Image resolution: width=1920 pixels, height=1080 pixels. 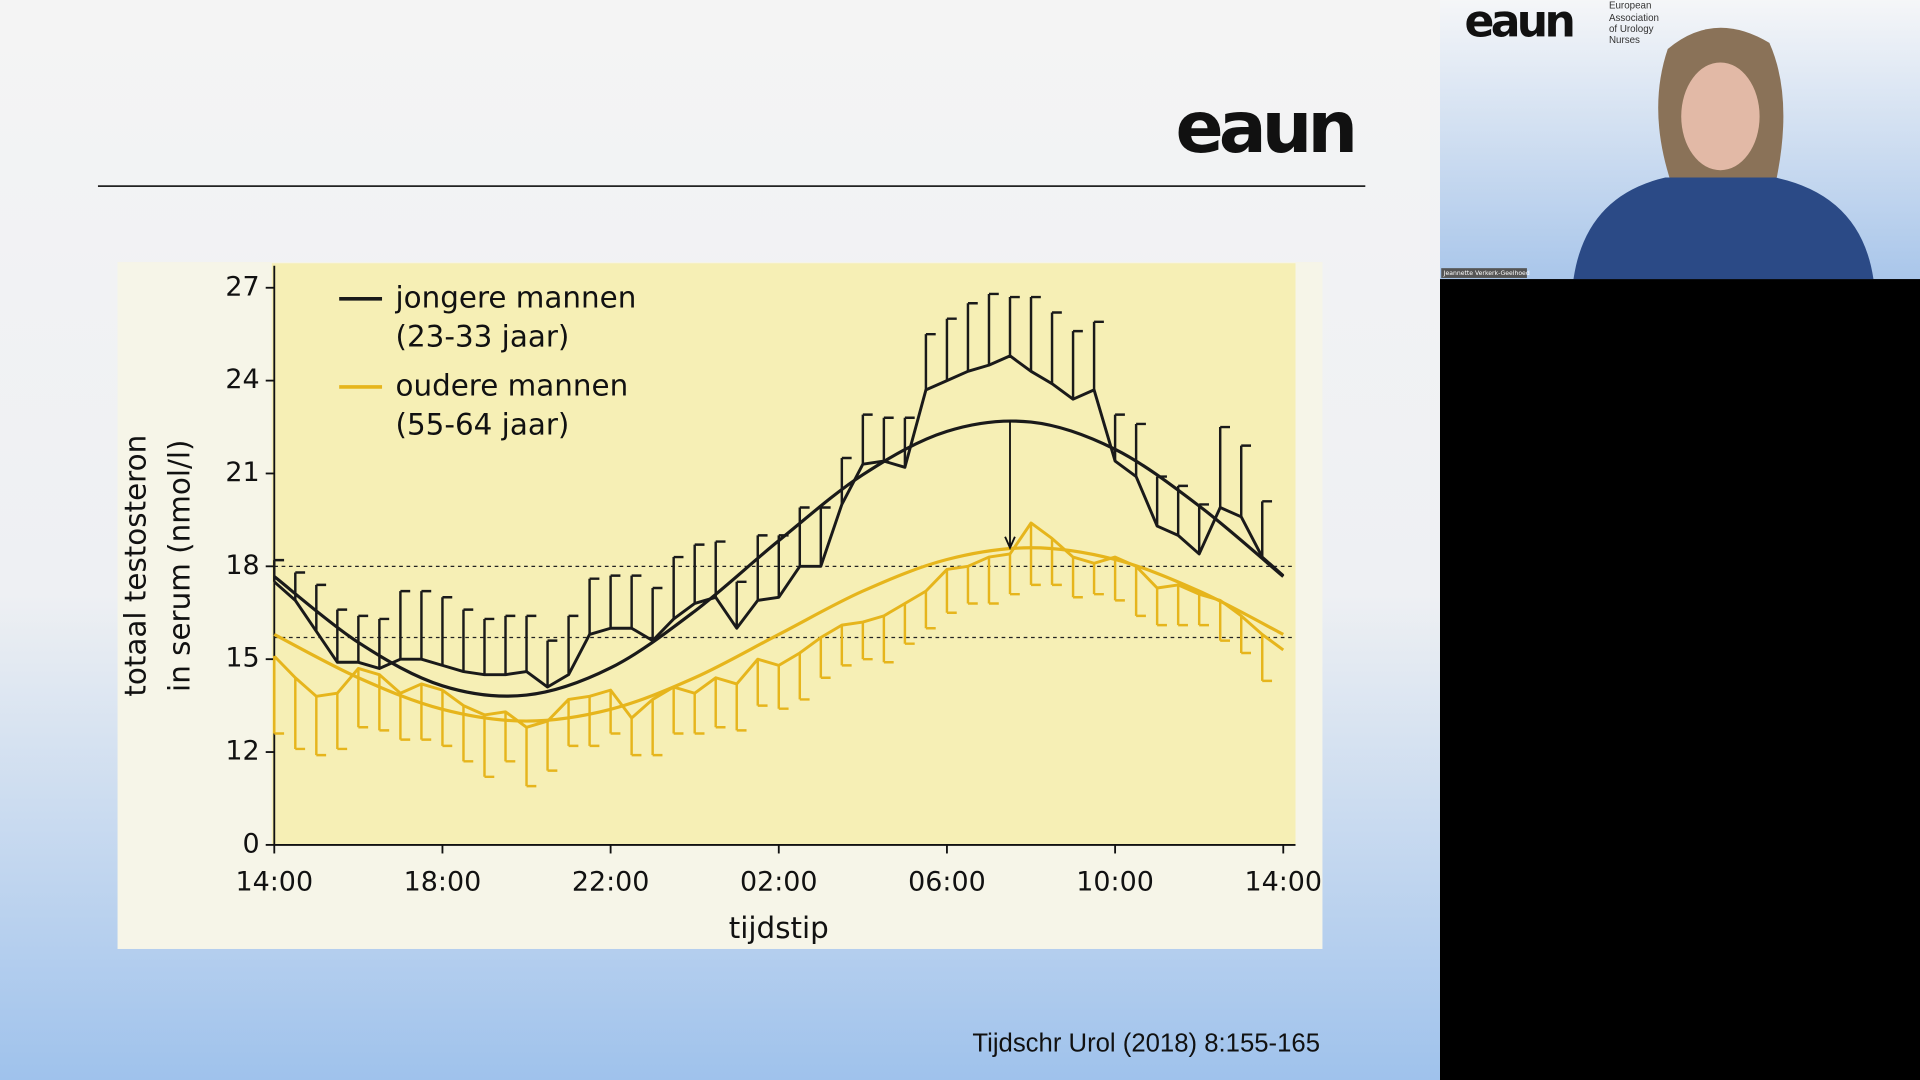 What do you see at coordinates (1010, 485) in the screenshot?
I see `arrow` at bounding box center [1010, 485].